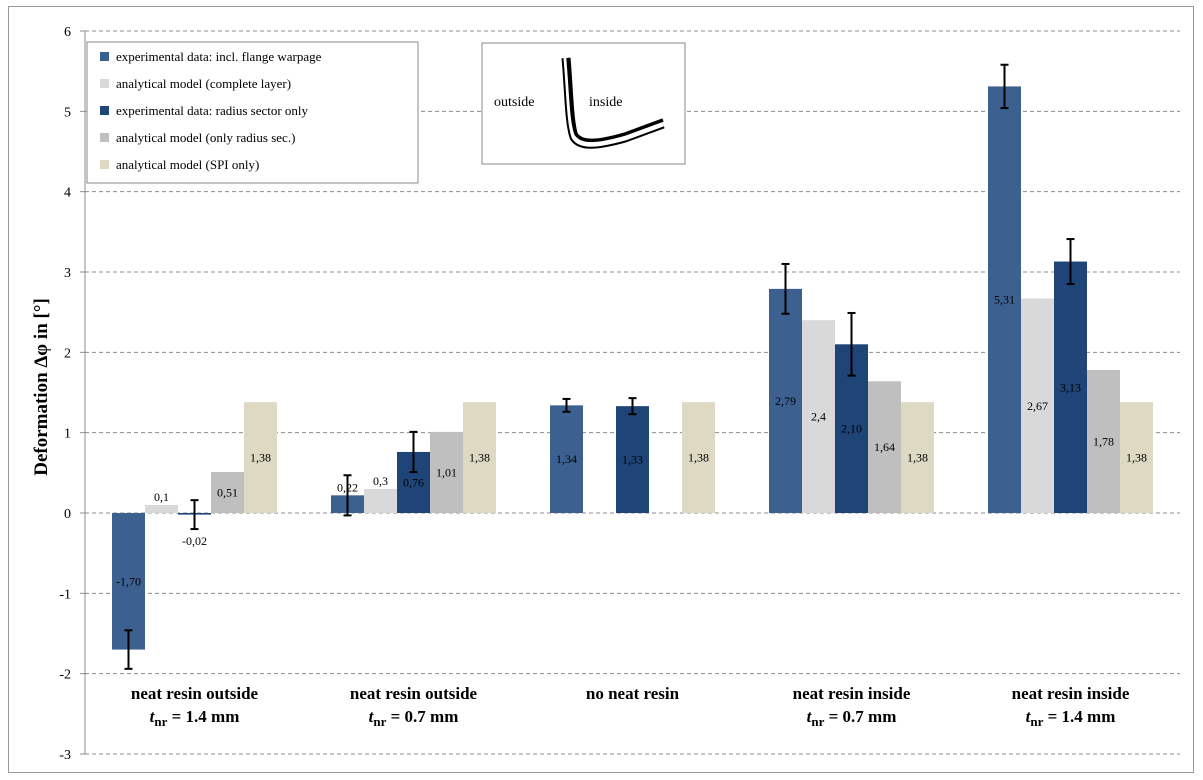 The height and width of the screenshot is (780, 1203). Describe the element at coordinates (851, 429) in the screenshot. I see `data-label: 2,10` at that location.